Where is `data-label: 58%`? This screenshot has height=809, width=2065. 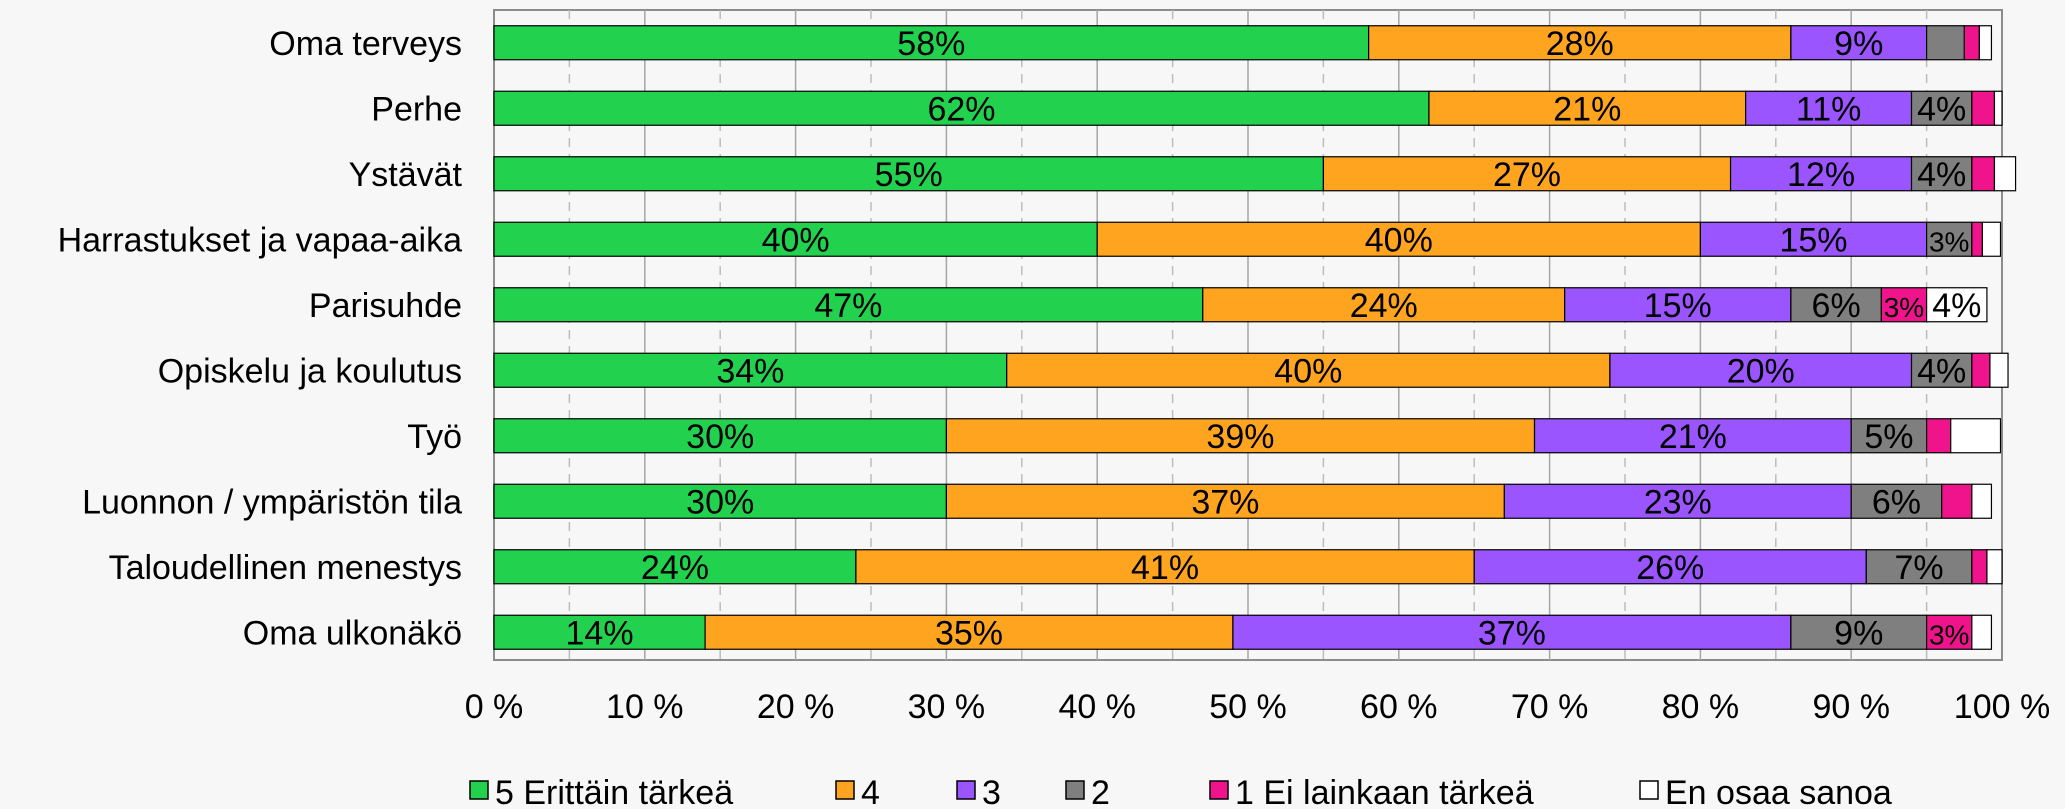 data-label: 58% is located at coordinates (931, 44).